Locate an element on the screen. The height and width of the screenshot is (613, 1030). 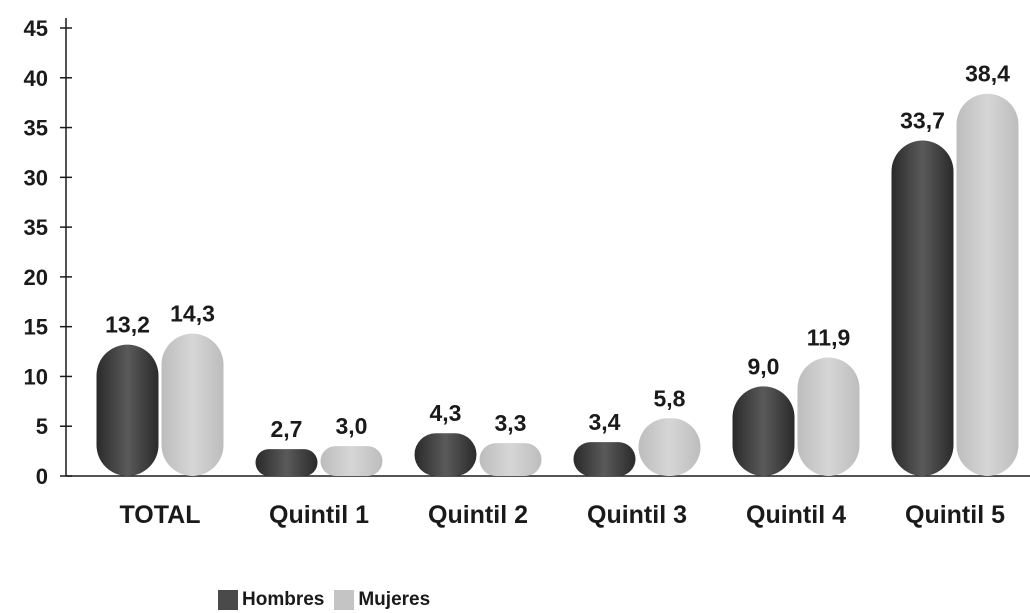
y-tick-label: 30 is located at coordinates (36, 177).